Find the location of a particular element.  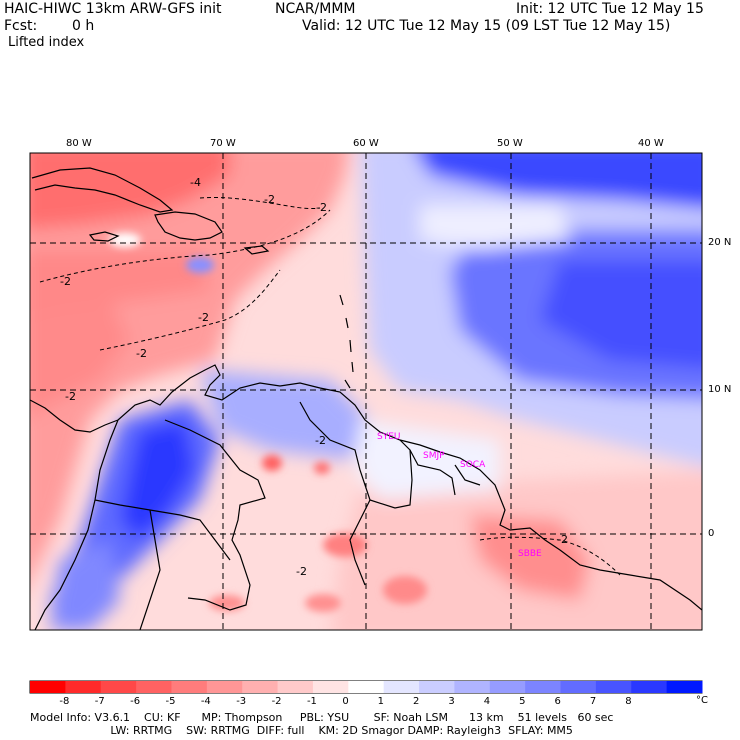

station-label-sbbe: SBBE is located at coordinates (530, 554).